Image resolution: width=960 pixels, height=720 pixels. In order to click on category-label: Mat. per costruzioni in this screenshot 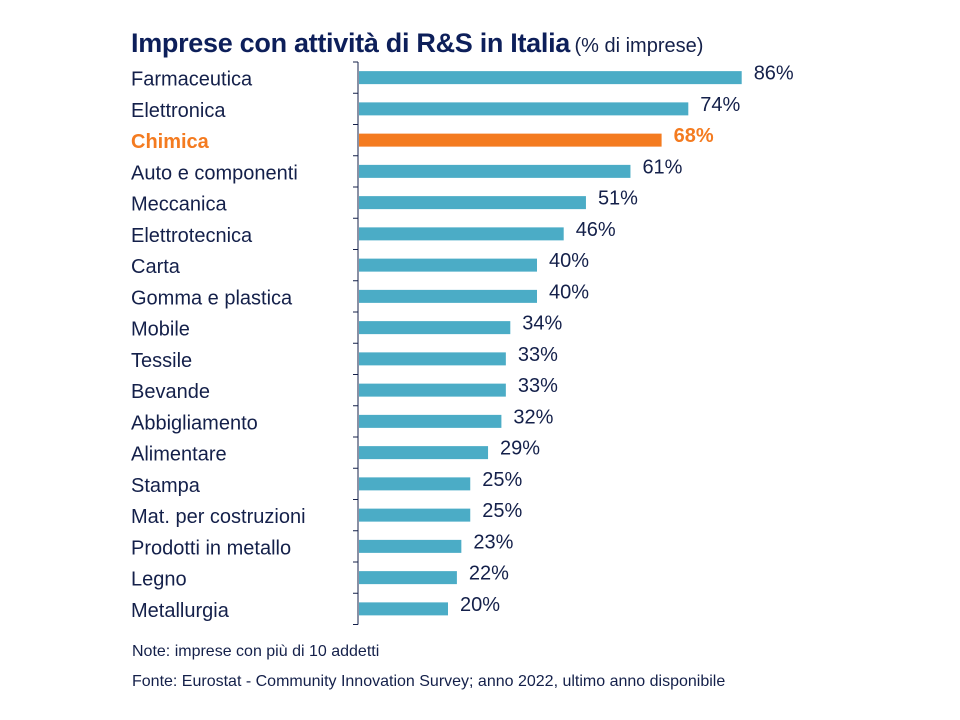, I will do `click(218, 517)`.